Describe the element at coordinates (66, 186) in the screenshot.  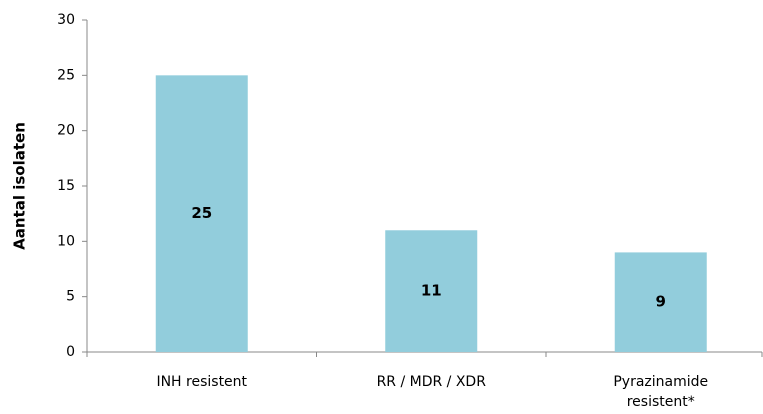
I see `y-tick-label: 15` at that location.